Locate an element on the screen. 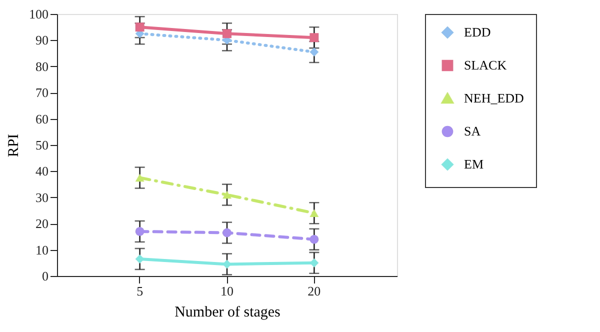  y-tick-label: 30 is located at coordinates (42, 197).